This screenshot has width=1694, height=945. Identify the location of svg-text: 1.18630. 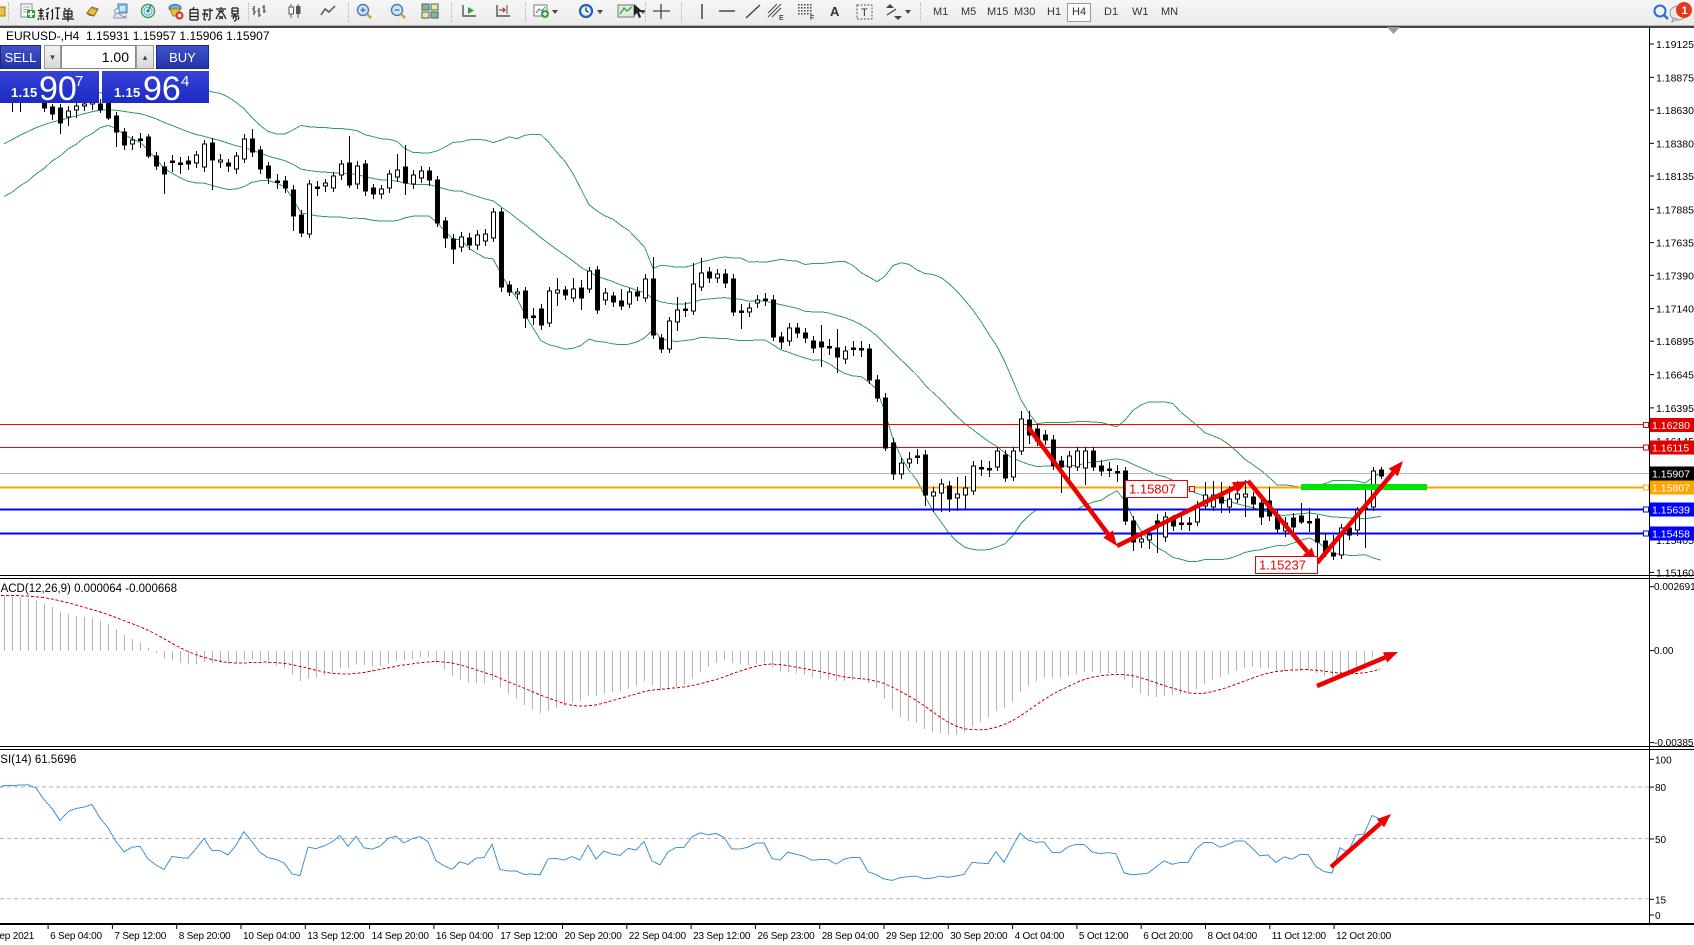
(1675, 111).